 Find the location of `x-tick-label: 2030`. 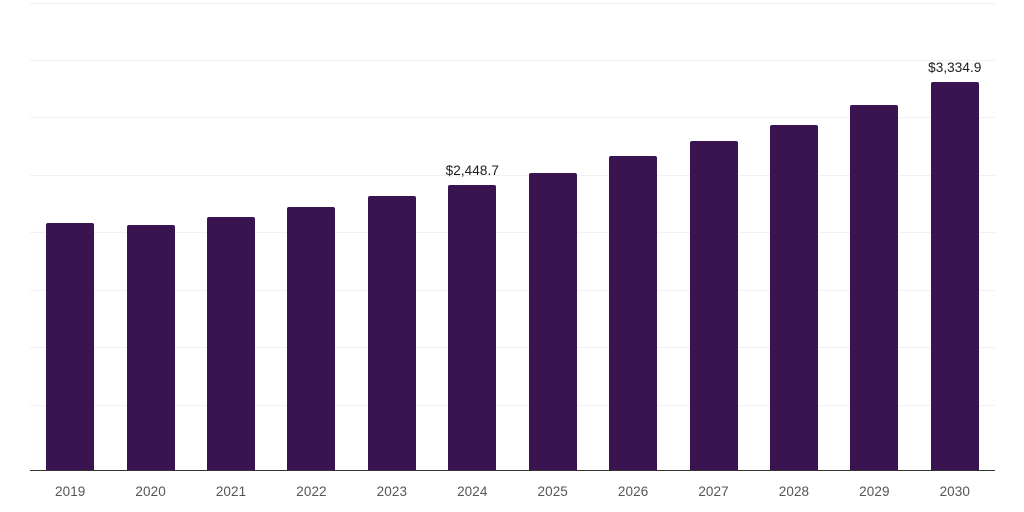

x-tick-label: 2030 is located at coordinates (954, 491).